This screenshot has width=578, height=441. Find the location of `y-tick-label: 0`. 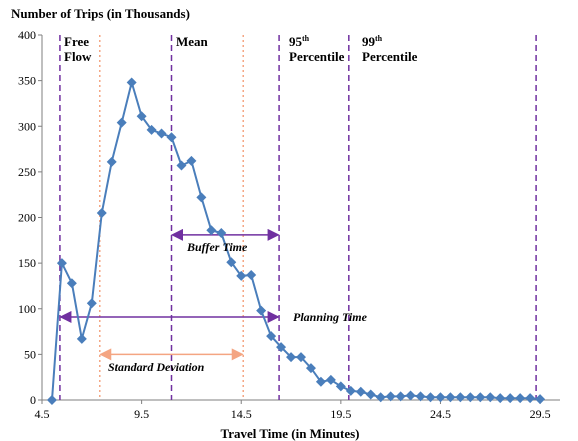

y-tick-label: 0 is located at coordinates (33, 400).